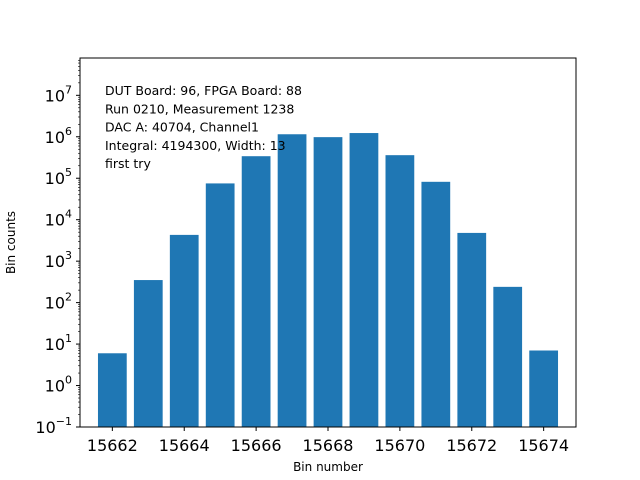  What do you see at coordinates (128, 163) in the screenshot?
I see `annotation-line-5: first try` at bounding box center [128, 163].